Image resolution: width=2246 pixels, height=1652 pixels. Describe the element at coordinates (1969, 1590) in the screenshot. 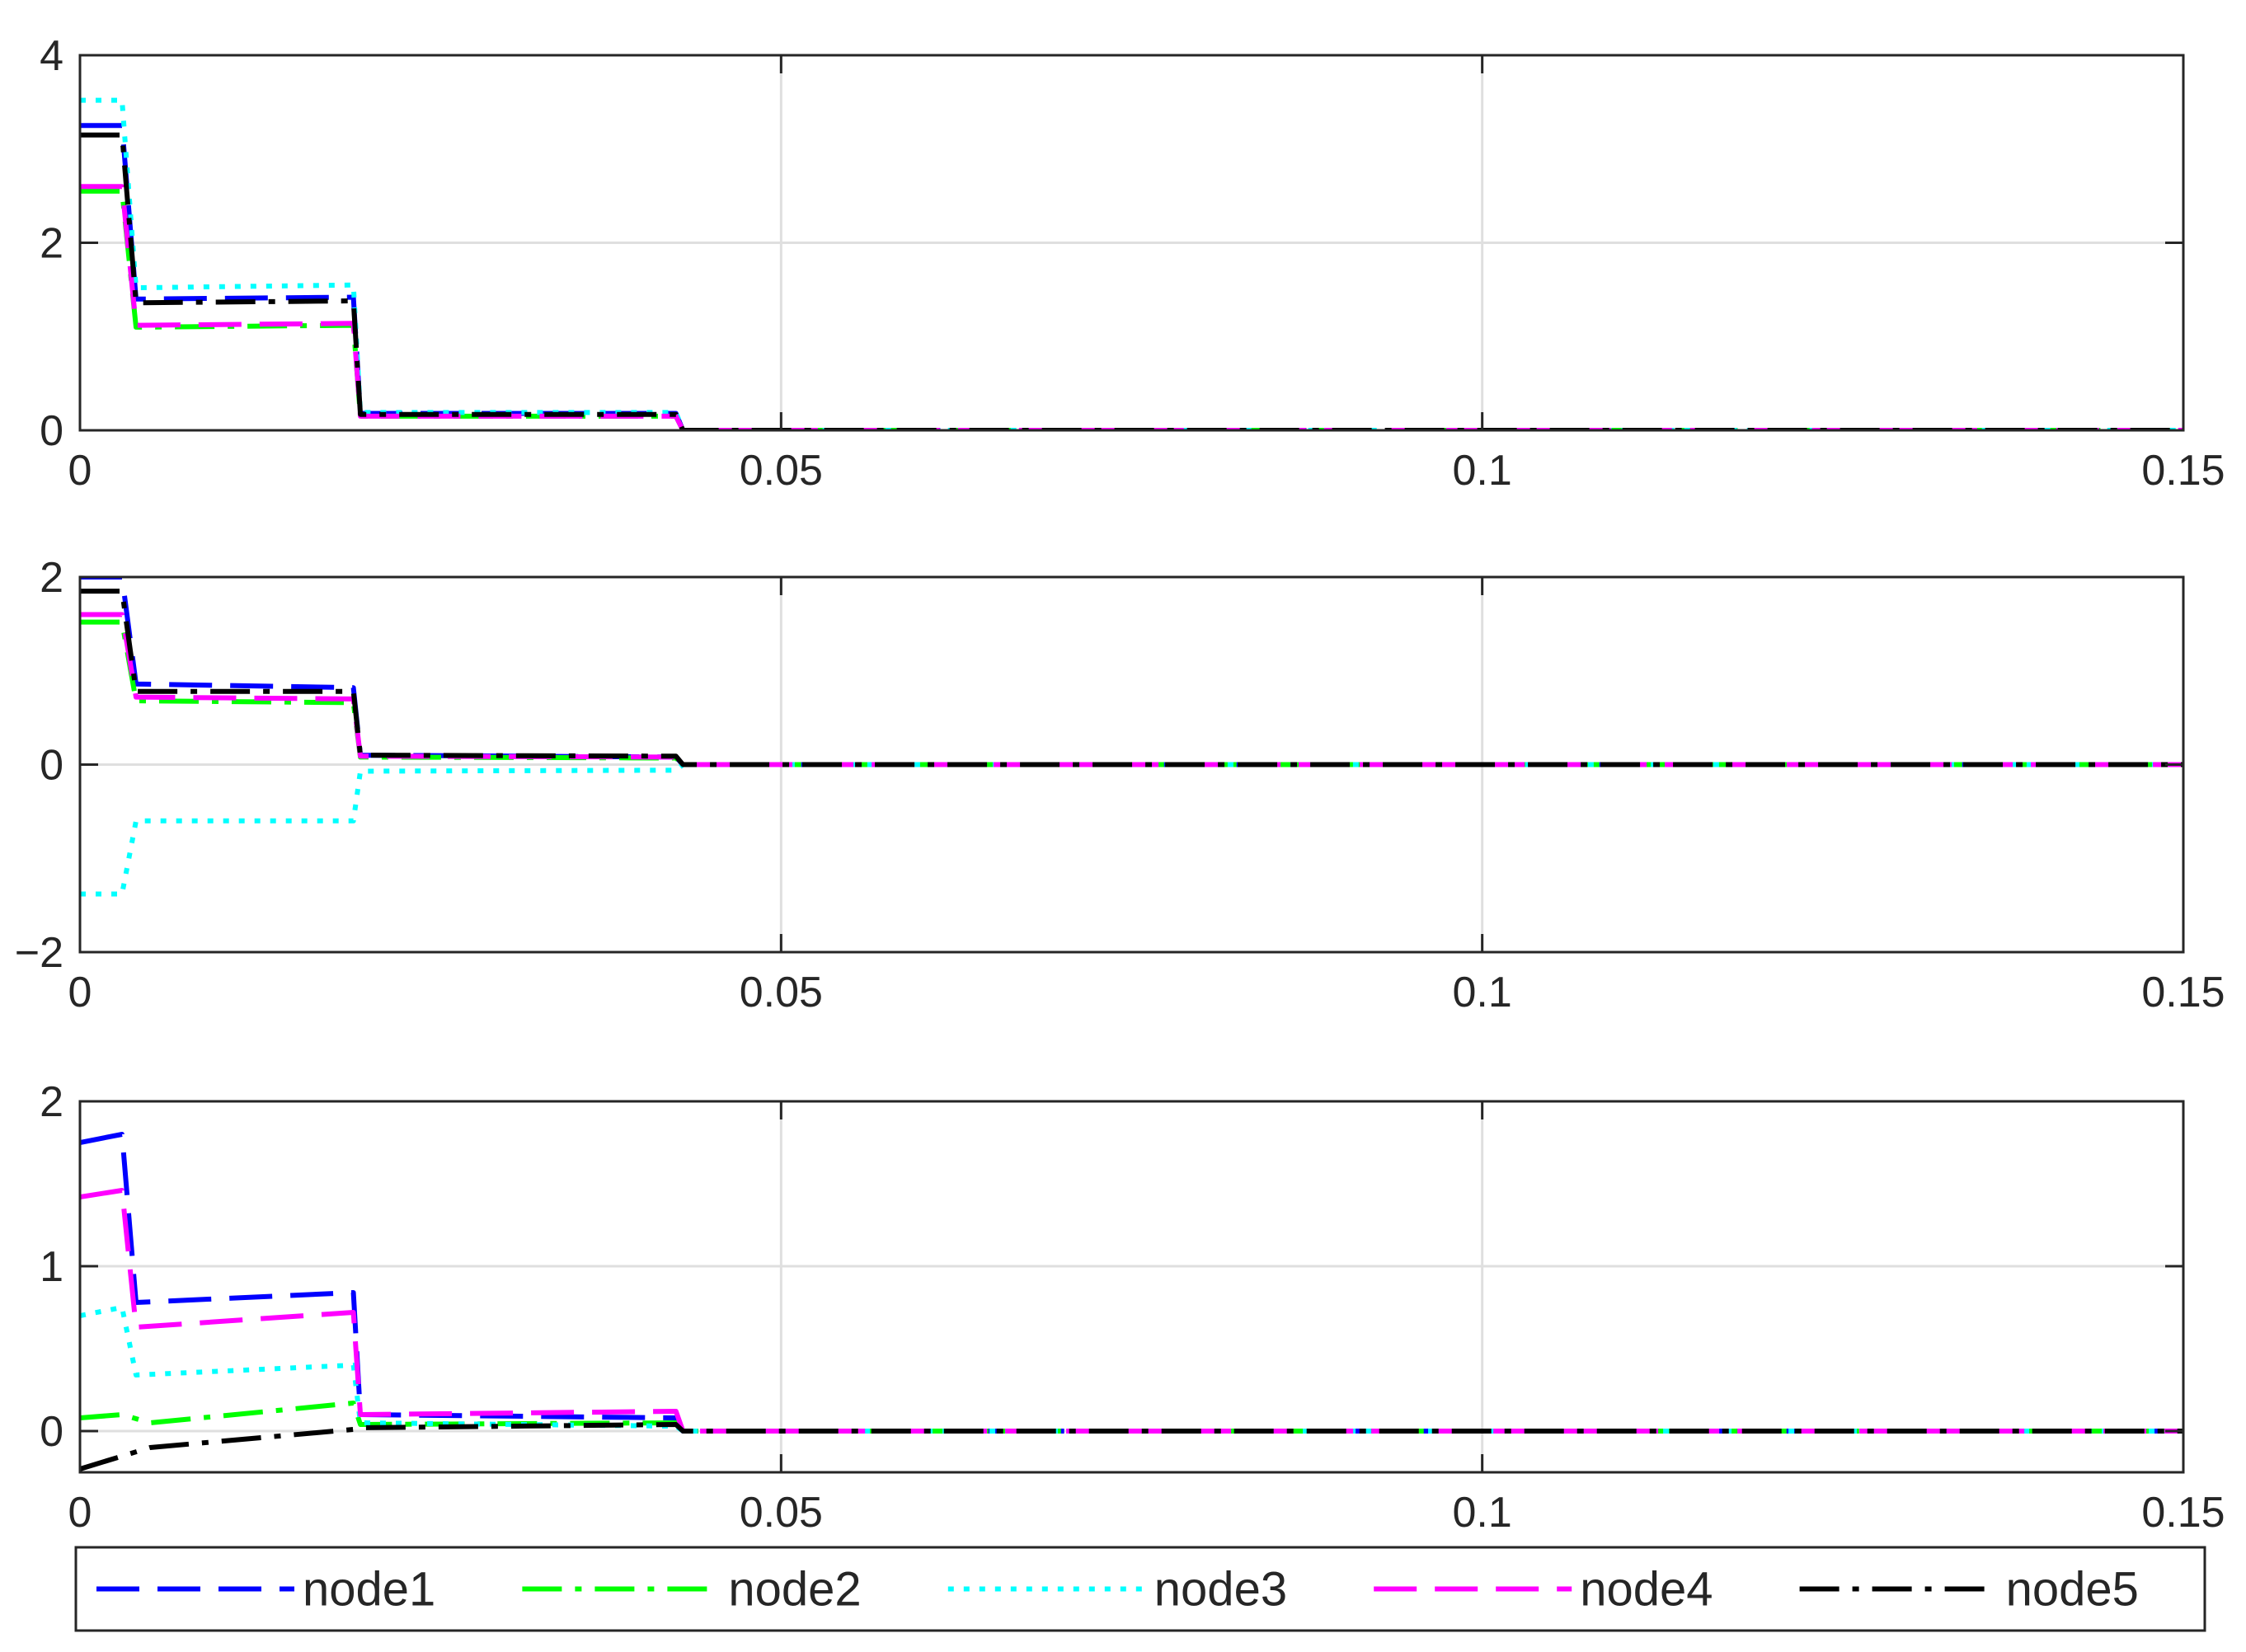

I see `legend-item-node5: node5` at that location.